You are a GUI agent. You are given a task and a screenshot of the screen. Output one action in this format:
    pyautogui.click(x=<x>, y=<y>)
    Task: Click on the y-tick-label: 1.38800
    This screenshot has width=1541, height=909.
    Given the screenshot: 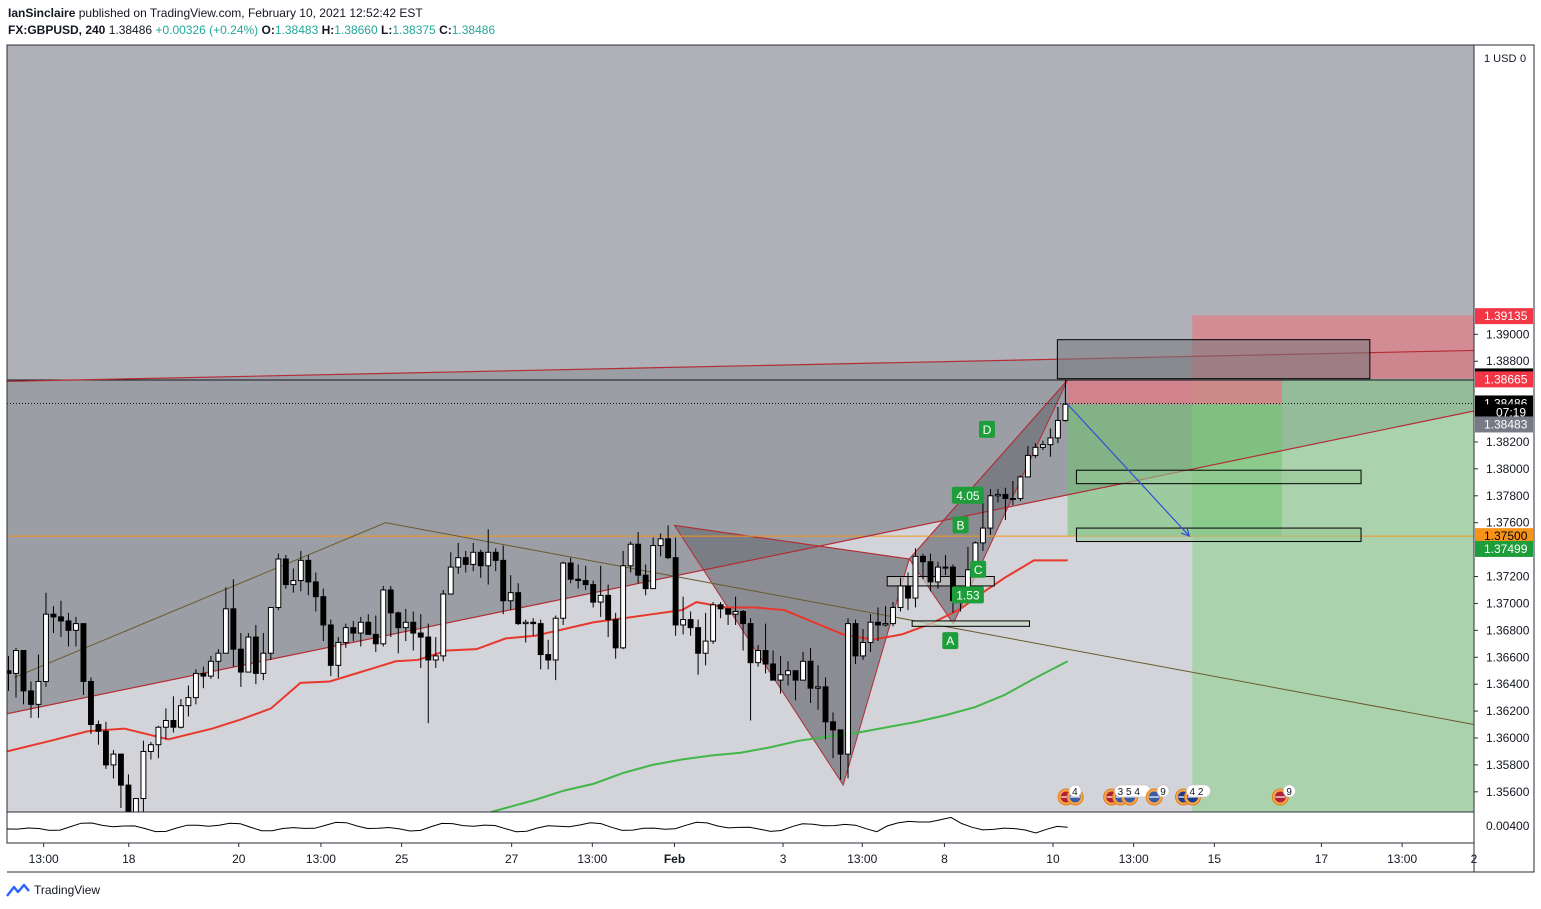 What is the action you would take?
    pyautogui.click(x=1508, y=361)
    